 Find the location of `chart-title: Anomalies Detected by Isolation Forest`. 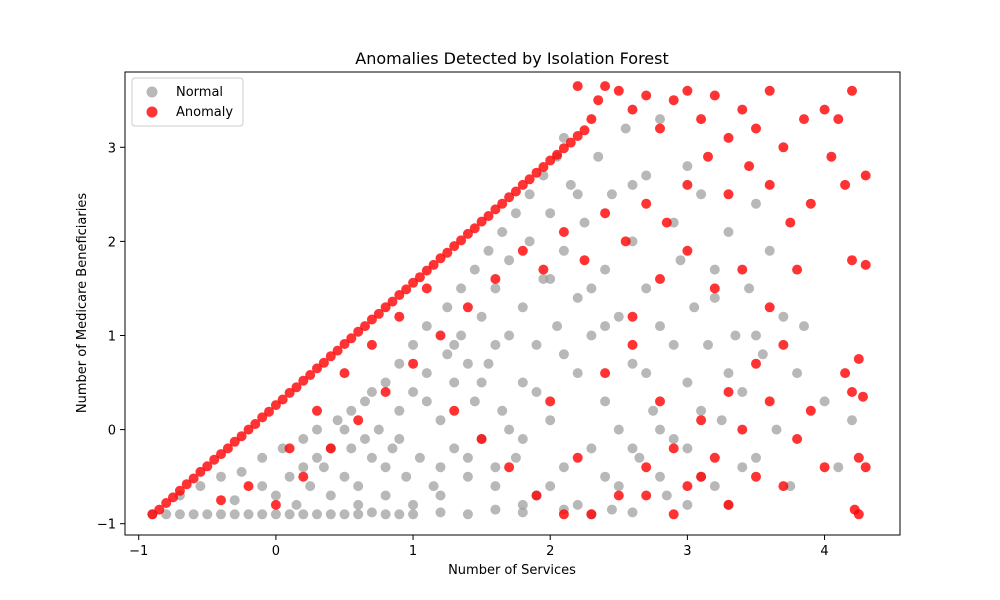

chart-title: Anomalies Detected by Isolation Forest is located at coordinates (512, 58).